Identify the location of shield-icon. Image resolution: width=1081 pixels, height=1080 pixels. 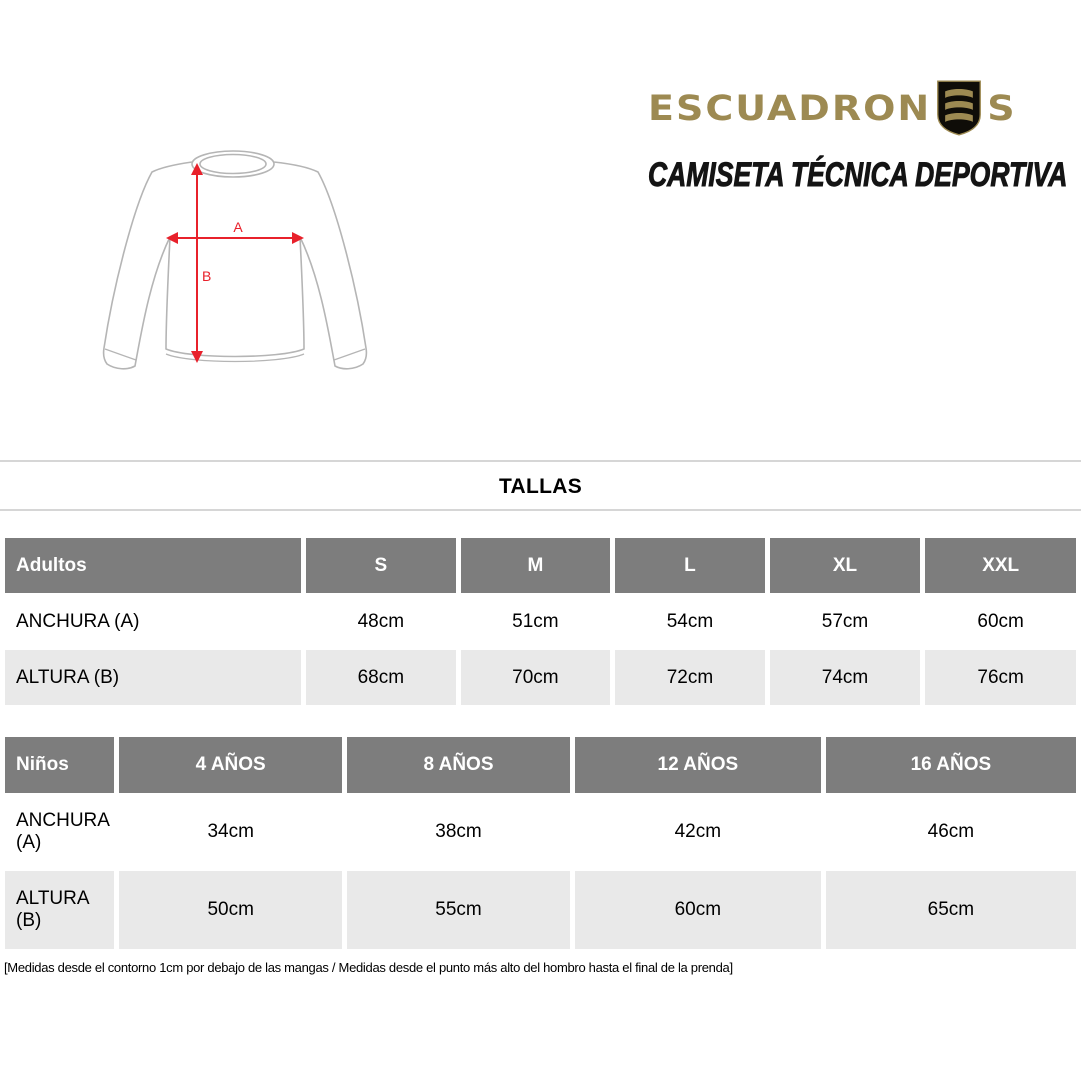
(959, 108).